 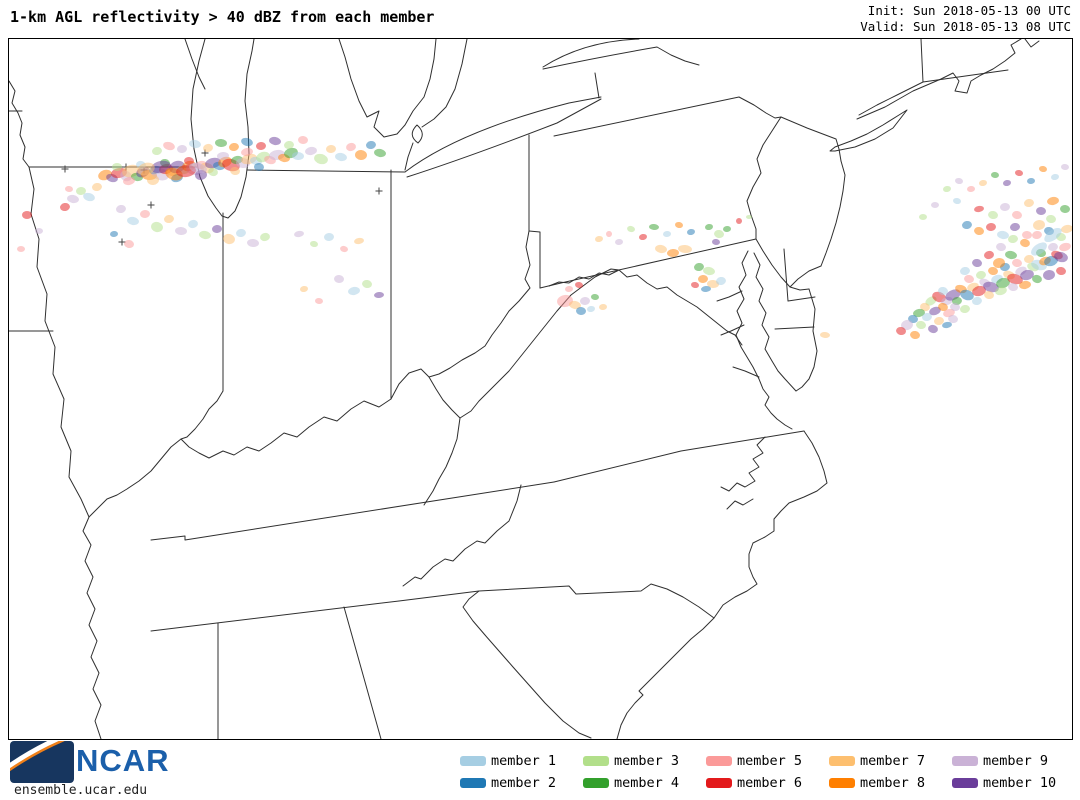 I want to click on ny-nj-border-hudson, so click(x=811, y=139).